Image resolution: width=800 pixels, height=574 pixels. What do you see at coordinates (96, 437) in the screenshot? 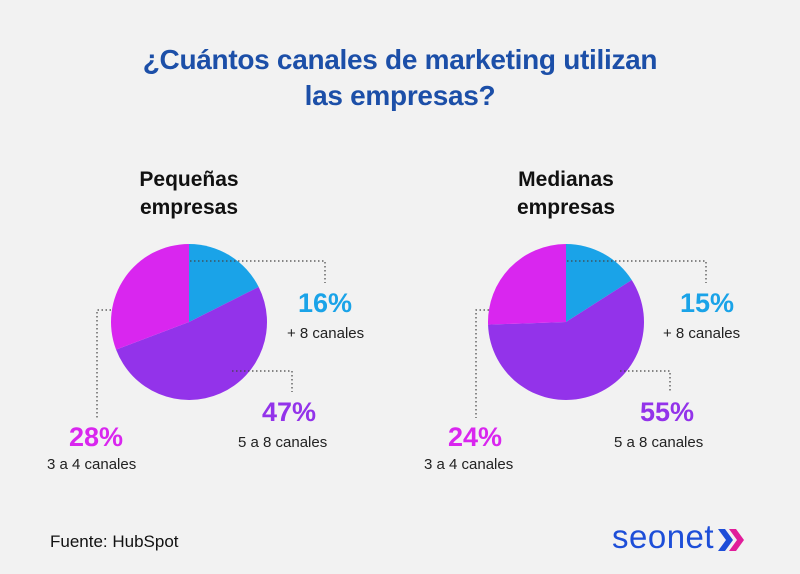
I see `chart-1-magenta-percent: 28%` at bounding box center [96, 437].